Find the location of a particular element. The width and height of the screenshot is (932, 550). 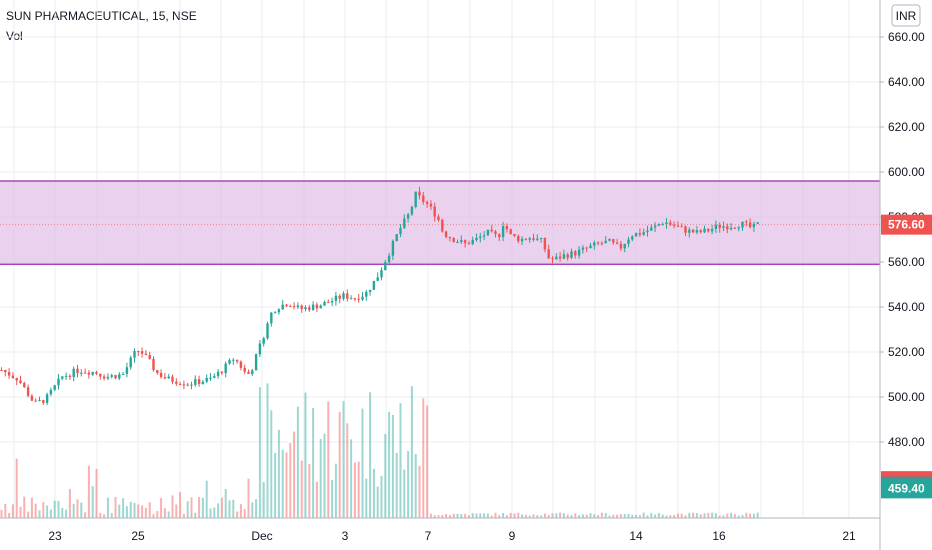

currency-button is located at coordinates (906, 15).